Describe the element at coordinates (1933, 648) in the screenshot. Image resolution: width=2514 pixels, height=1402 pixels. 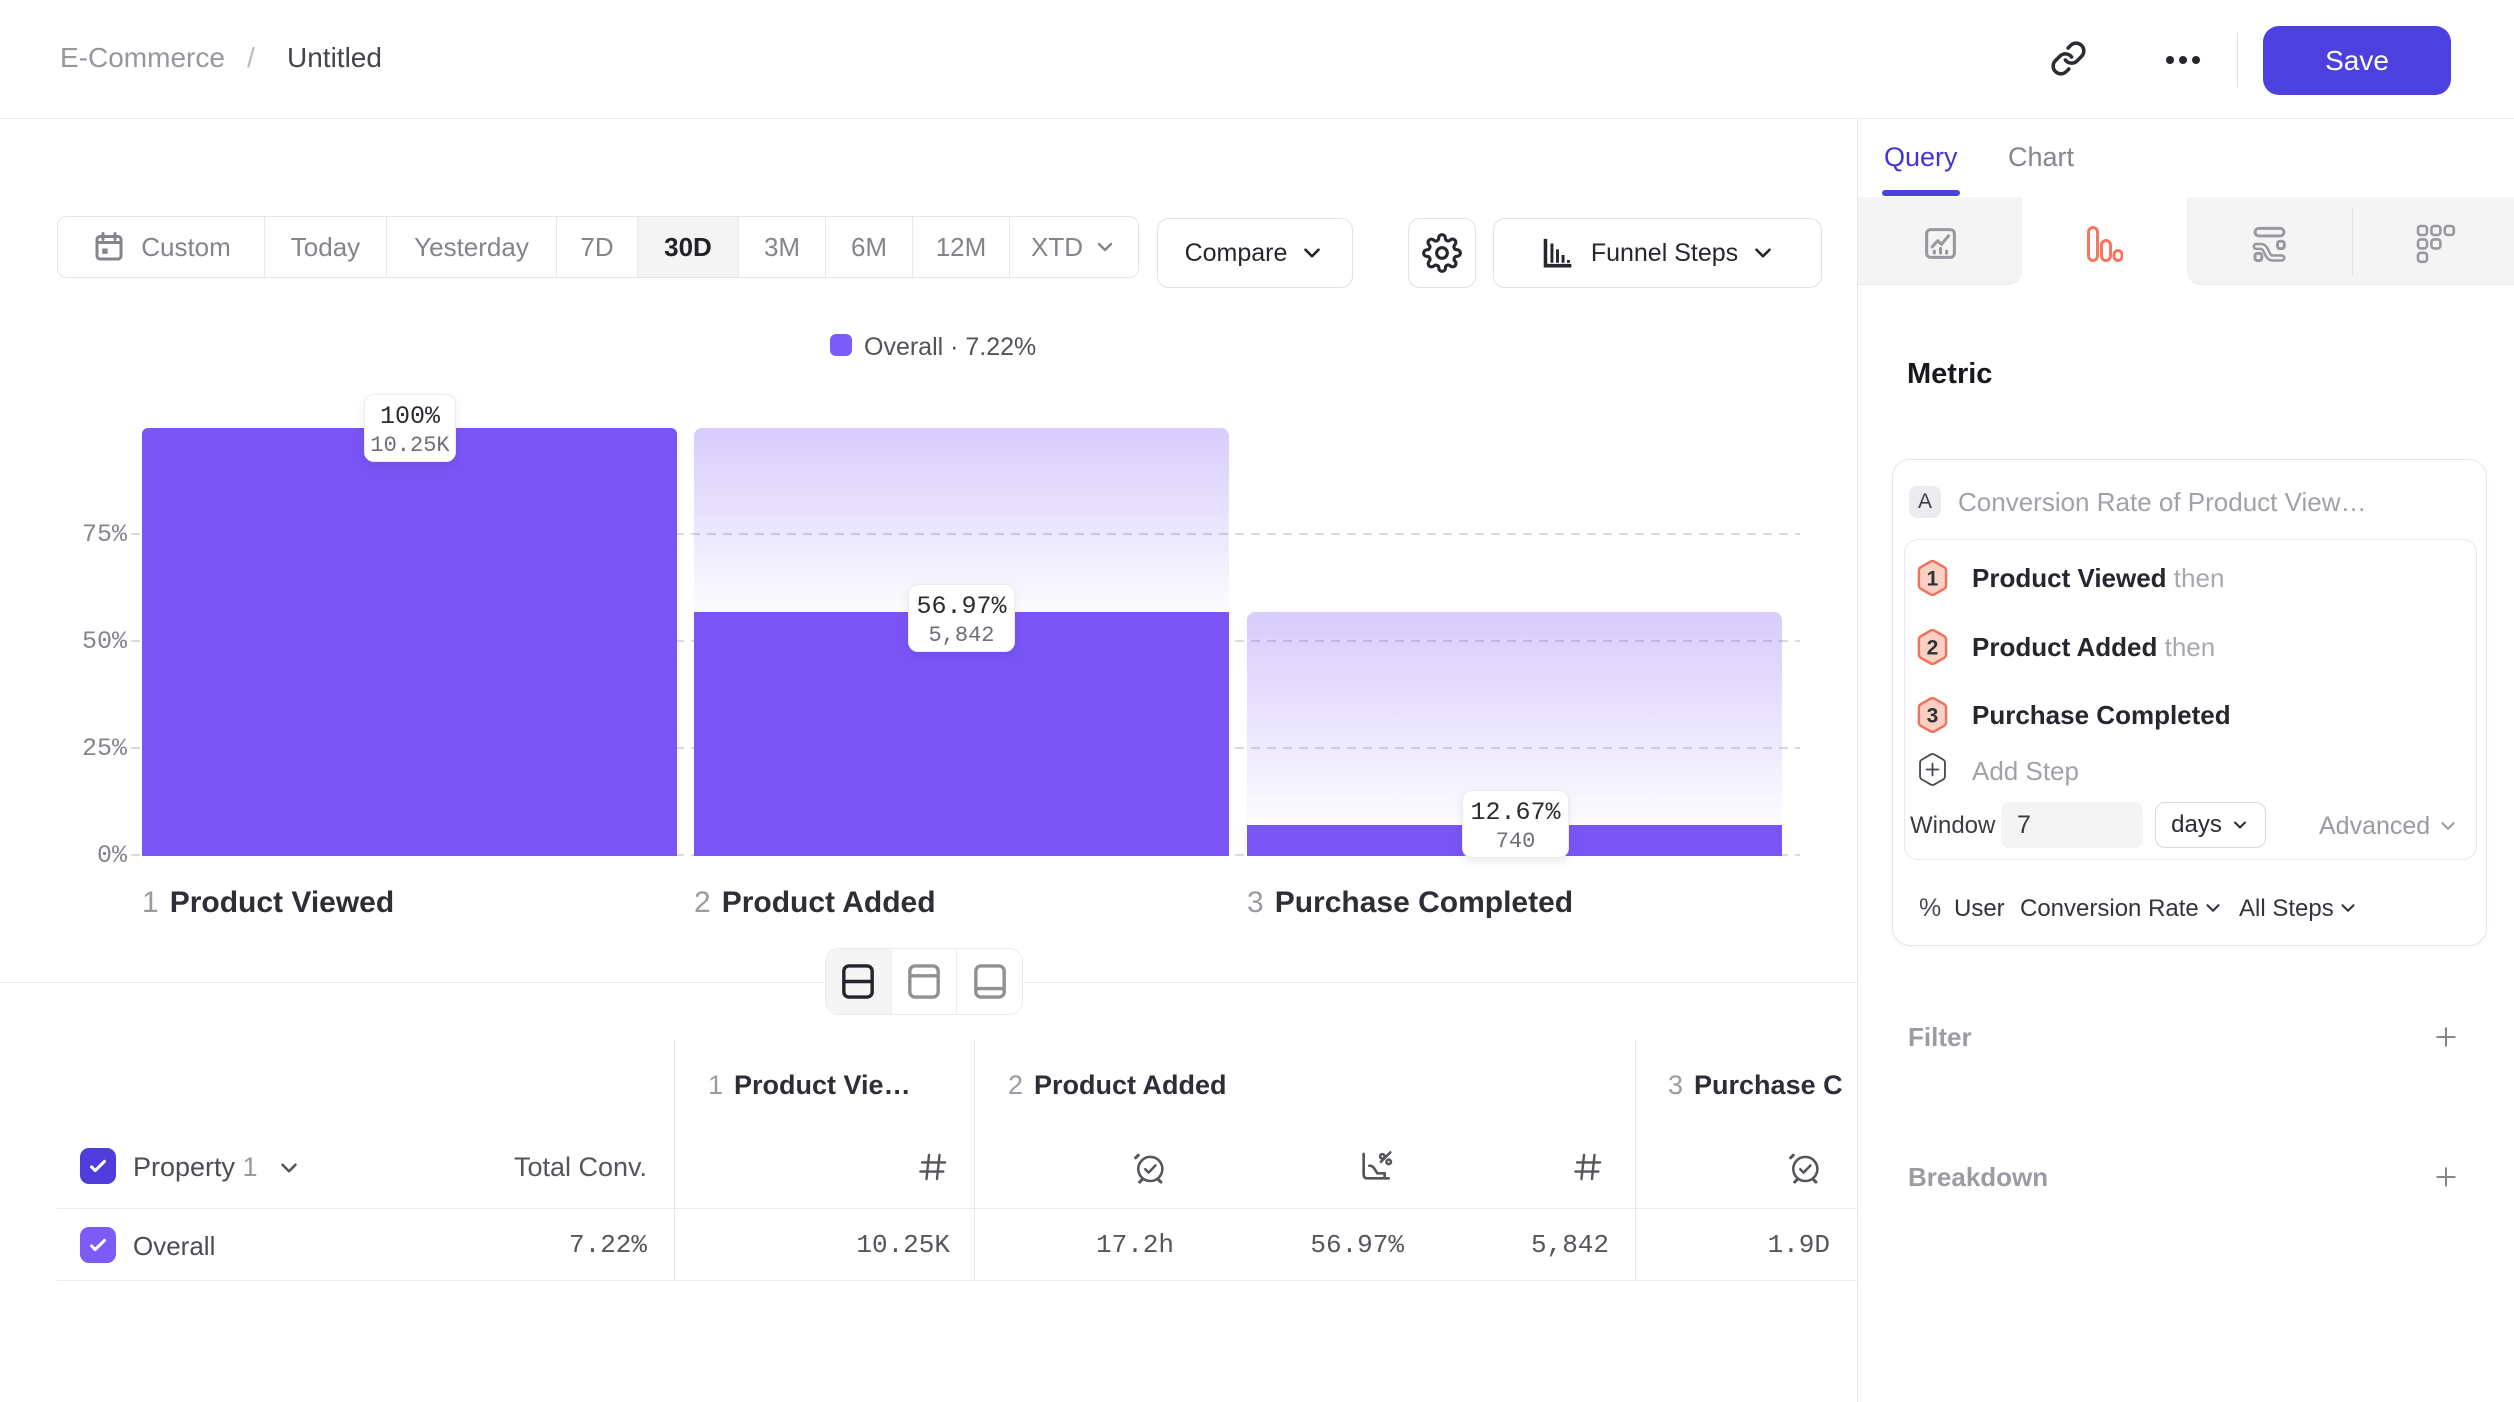
I see `svg-text: 2` at that location.